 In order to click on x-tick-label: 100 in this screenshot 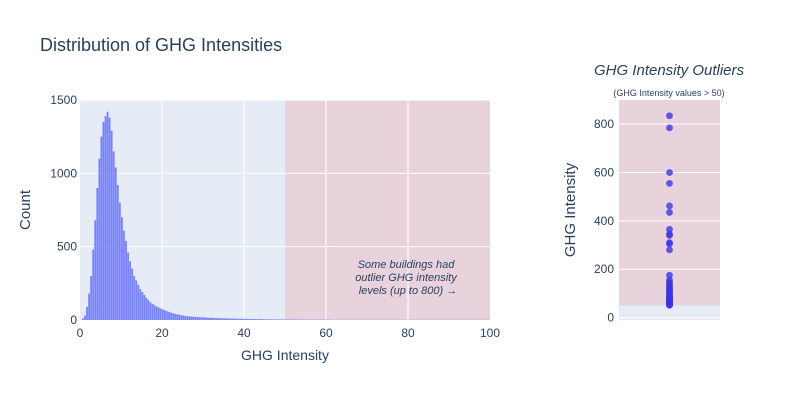, I will do `click(490, 333)`.